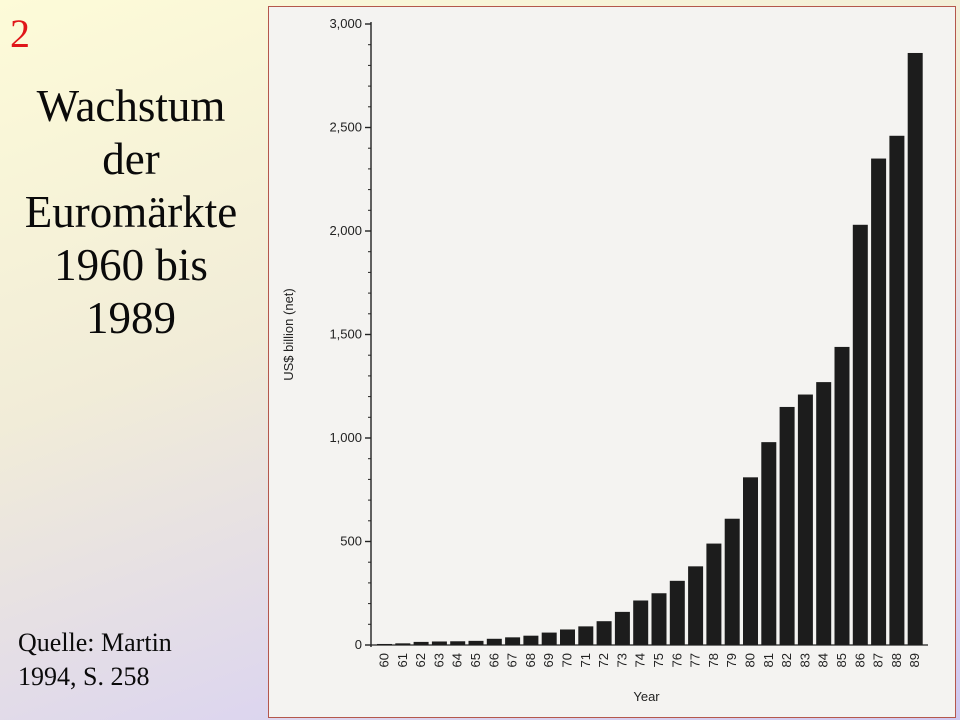  What do you see at coordinates (345, 23) in the screenshot?
I see `y-tick-label: 3,000` at bounding box center [345, 23].